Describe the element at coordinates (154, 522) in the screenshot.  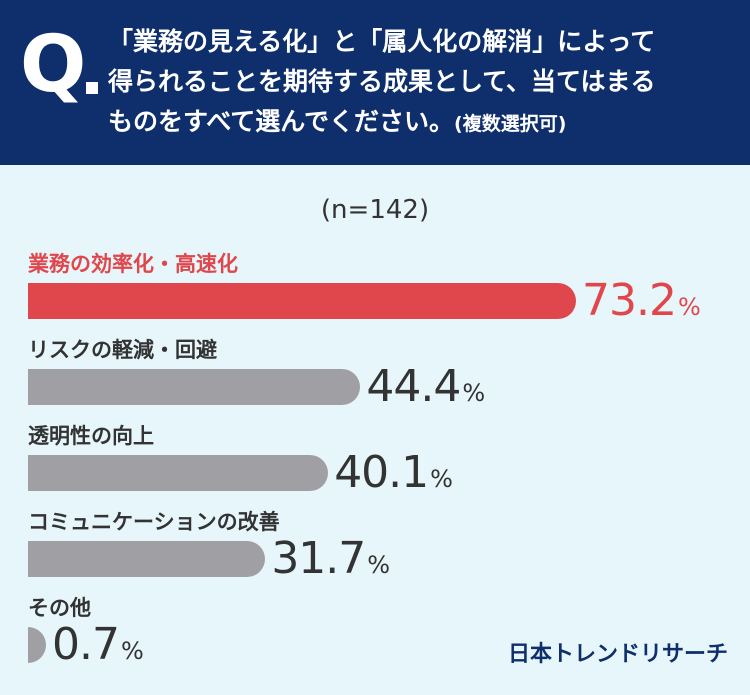
I see `category-label: コミュニケーションの改善` at that location.